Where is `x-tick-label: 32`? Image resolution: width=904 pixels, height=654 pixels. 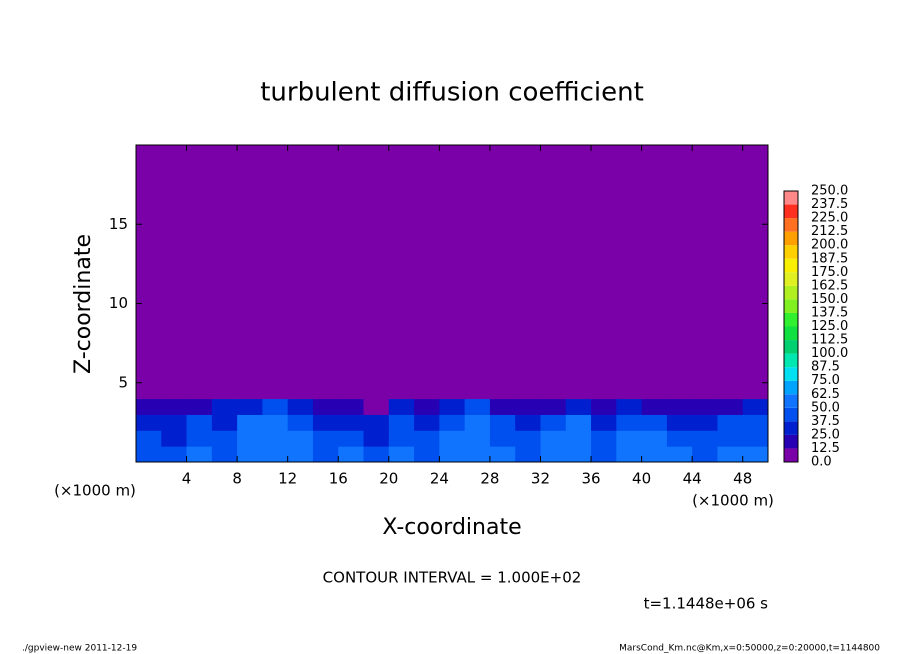 x-tick-label: 32 is located at coordinates (540, 479).